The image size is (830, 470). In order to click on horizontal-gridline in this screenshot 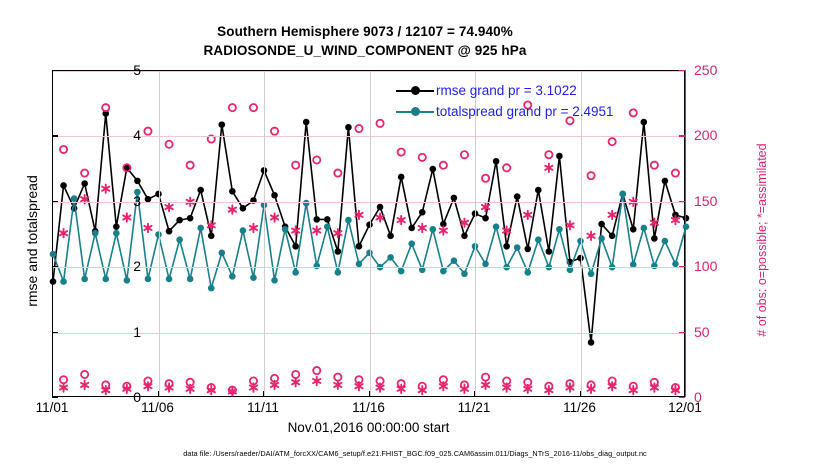, I will do `click(368, 333)`.